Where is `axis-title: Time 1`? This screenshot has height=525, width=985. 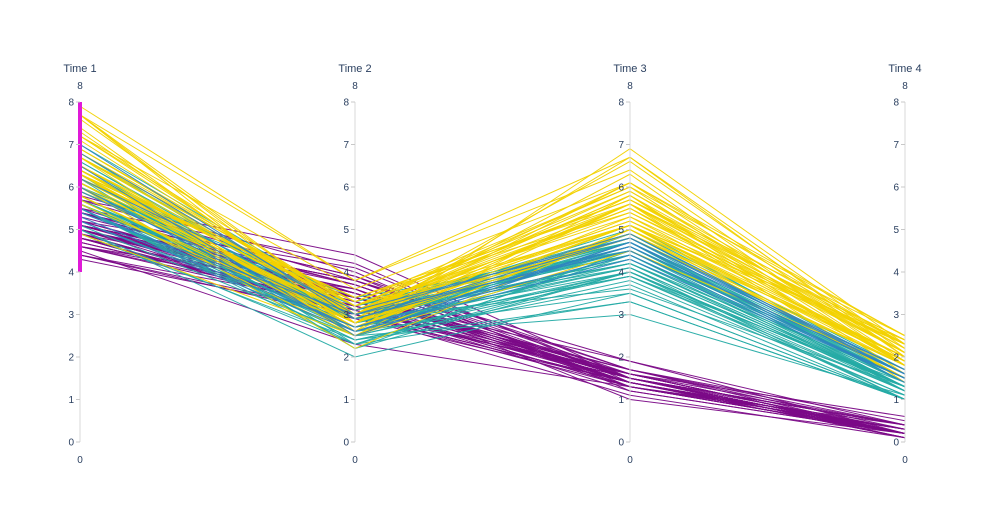 axis-title: Time 1 is located at coordinates (79, 69).